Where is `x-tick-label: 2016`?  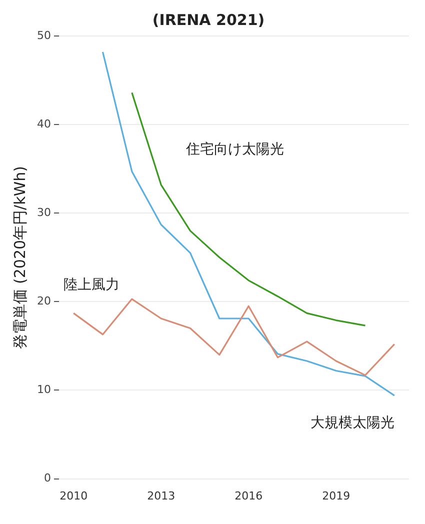
x-tick-label: 2016 is located at coordinates (248, 495).